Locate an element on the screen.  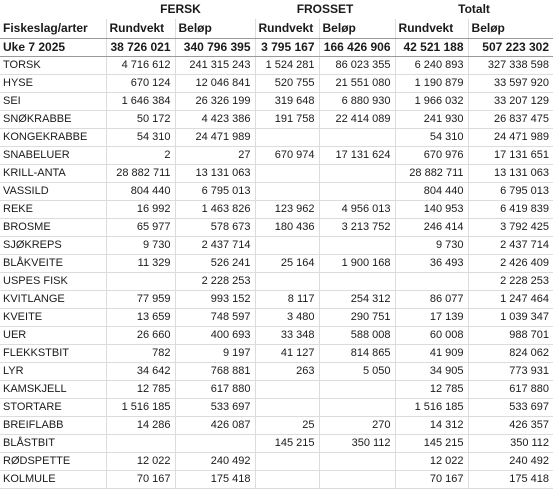
cell-value: 36 493 is located at coordinates (431, 263).